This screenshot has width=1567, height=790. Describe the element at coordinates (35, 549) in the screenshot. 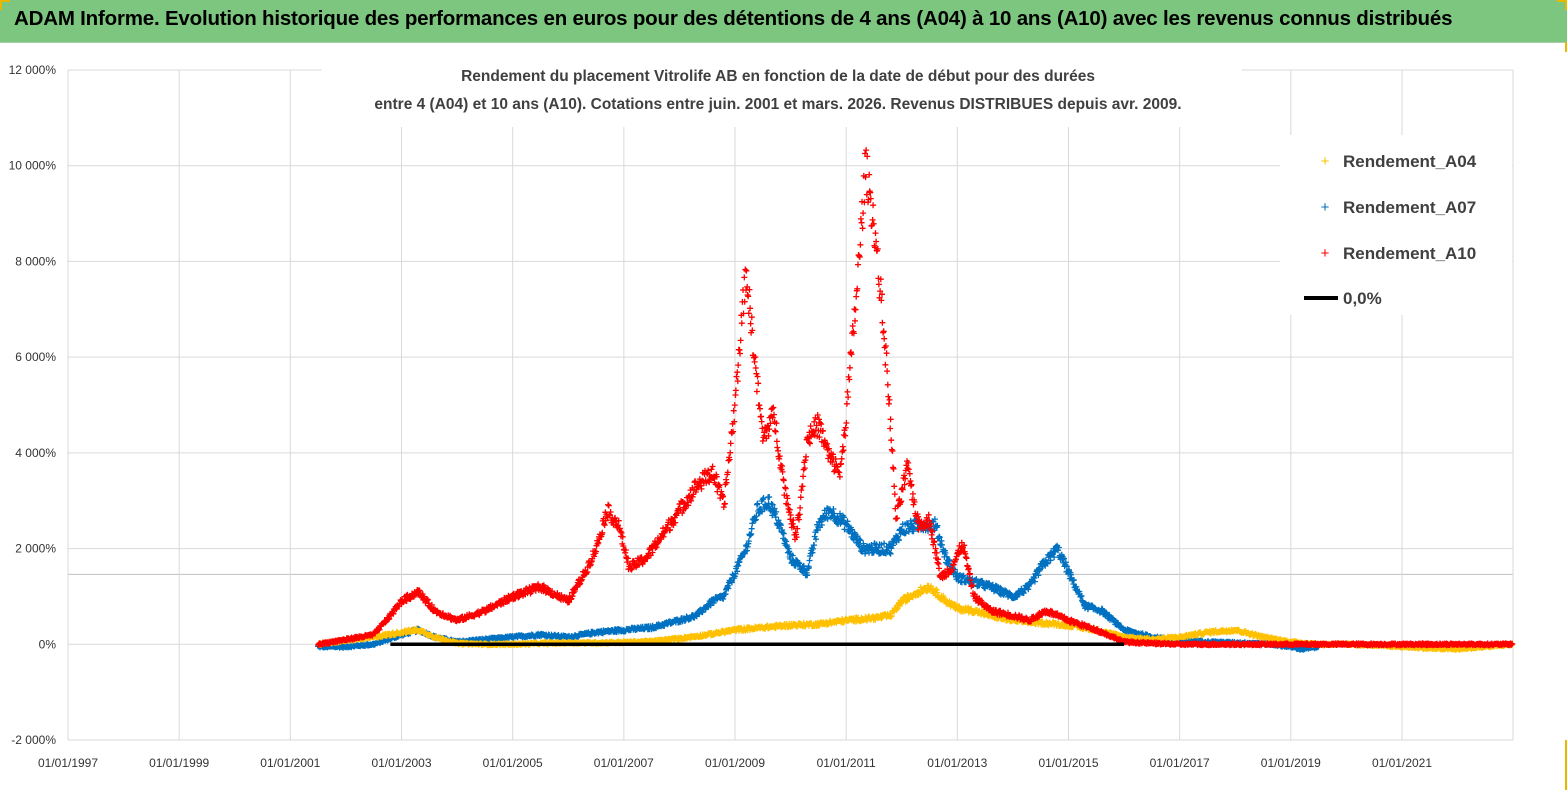

I see `y-tick-label: 2 000%` at that location.